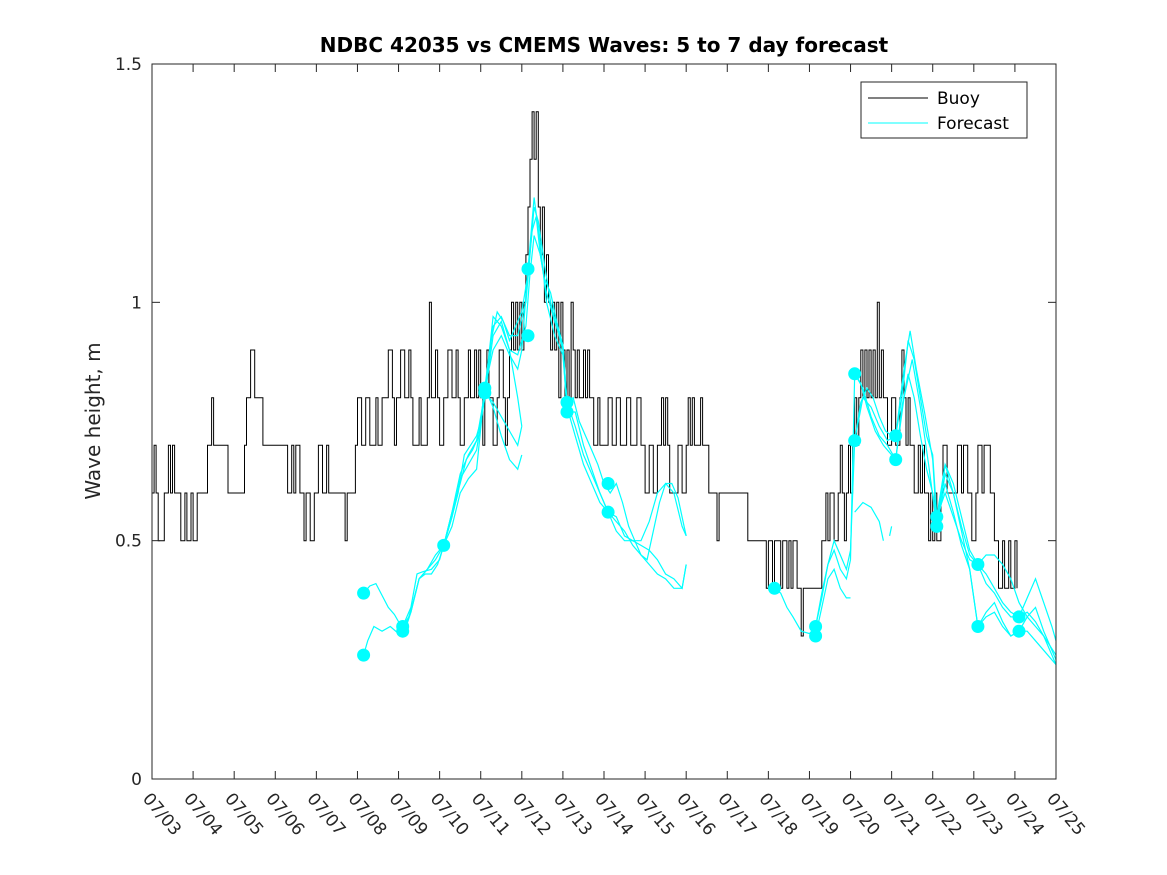 Image resolution: width=1167 pixels, height=875 pixels. Describe the element at coordinates (128, 65) in the screenshot. I see `y-tick-label: 1.5` at that location.